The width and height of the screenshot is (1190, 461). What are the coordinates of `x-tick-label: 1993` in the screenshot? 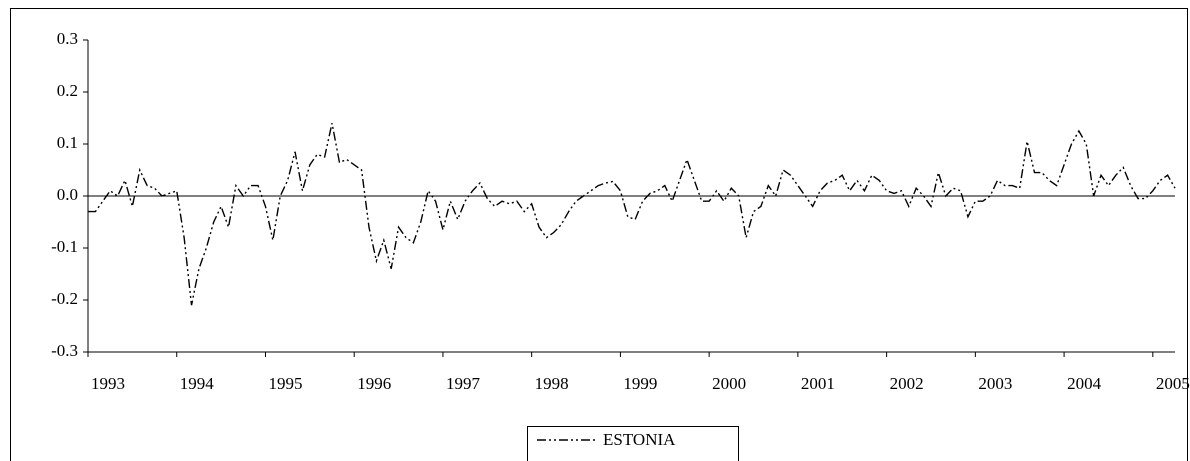 It's located at (108, 383).